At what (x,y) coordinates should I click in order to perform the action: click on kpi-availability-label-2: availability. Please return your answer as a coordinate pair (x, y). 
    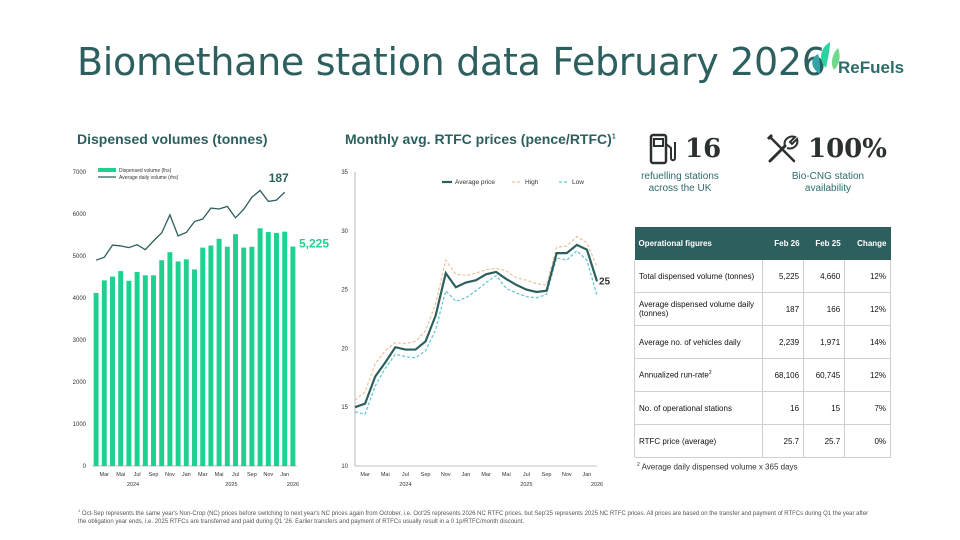
    Looking at the image, I should click on (828, 188).